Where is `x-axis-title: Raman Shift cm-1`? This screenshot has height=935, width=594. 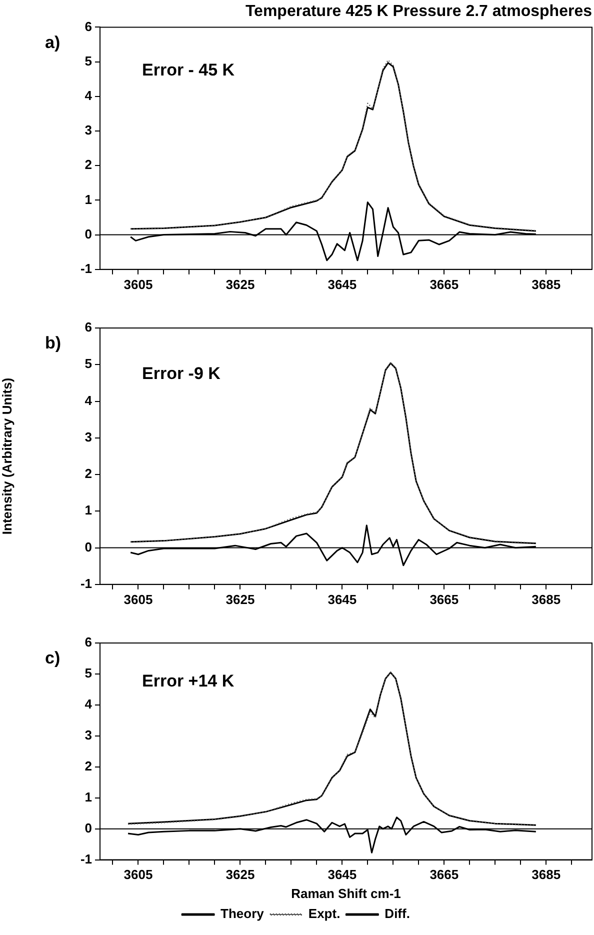
x-axis-title: Raman Shift cm-1 is located at coordinates (346, 893).